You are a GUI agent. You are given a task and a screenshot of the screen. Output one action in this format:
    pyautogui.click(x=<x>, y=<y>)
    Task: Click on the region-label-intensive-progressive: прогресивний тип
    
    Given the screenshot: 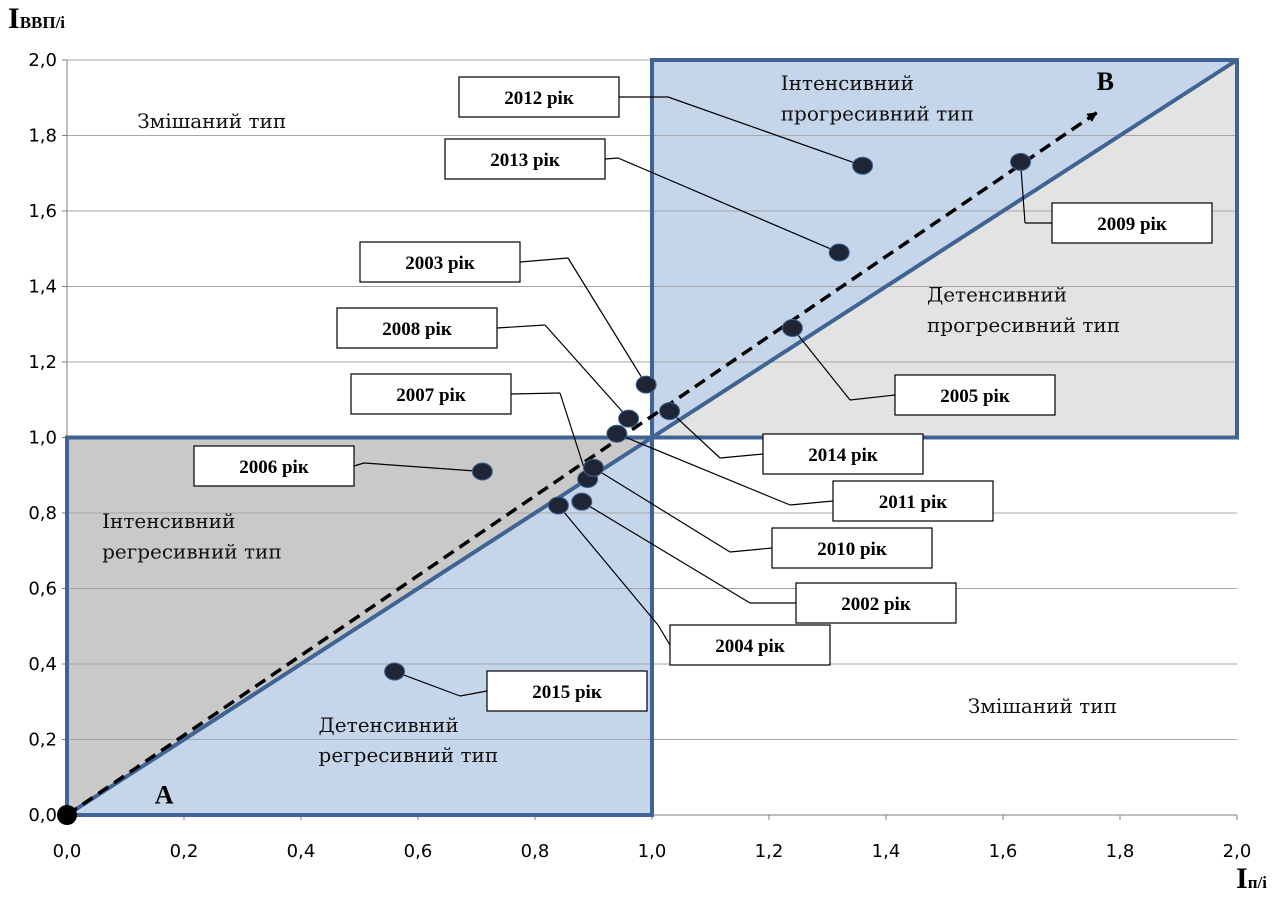 What is the action you would take?
    pyautogui.click(x=877, y=113)
    